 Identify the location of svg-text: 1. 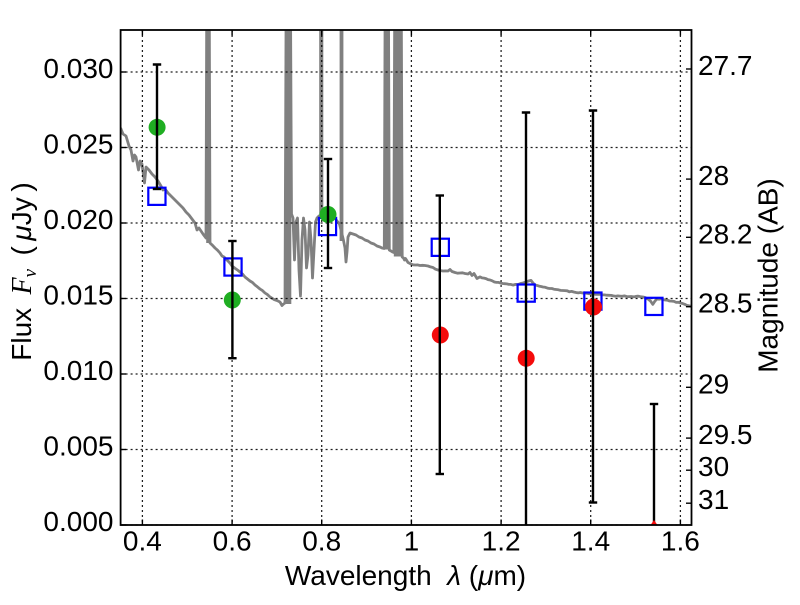
(412, 541).